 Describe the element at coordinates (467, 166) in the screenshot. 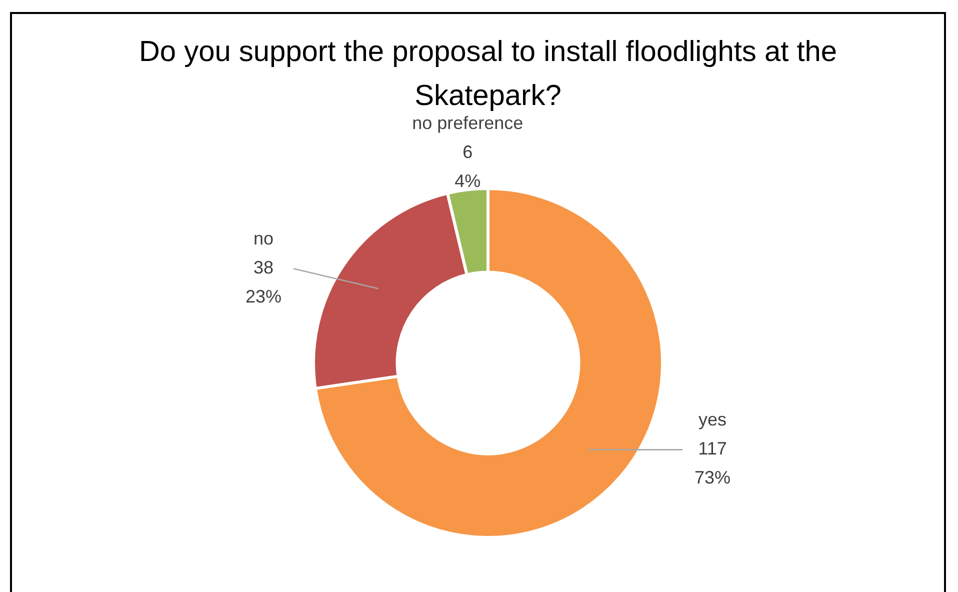

I see `data-label: 6 4%` at that location.